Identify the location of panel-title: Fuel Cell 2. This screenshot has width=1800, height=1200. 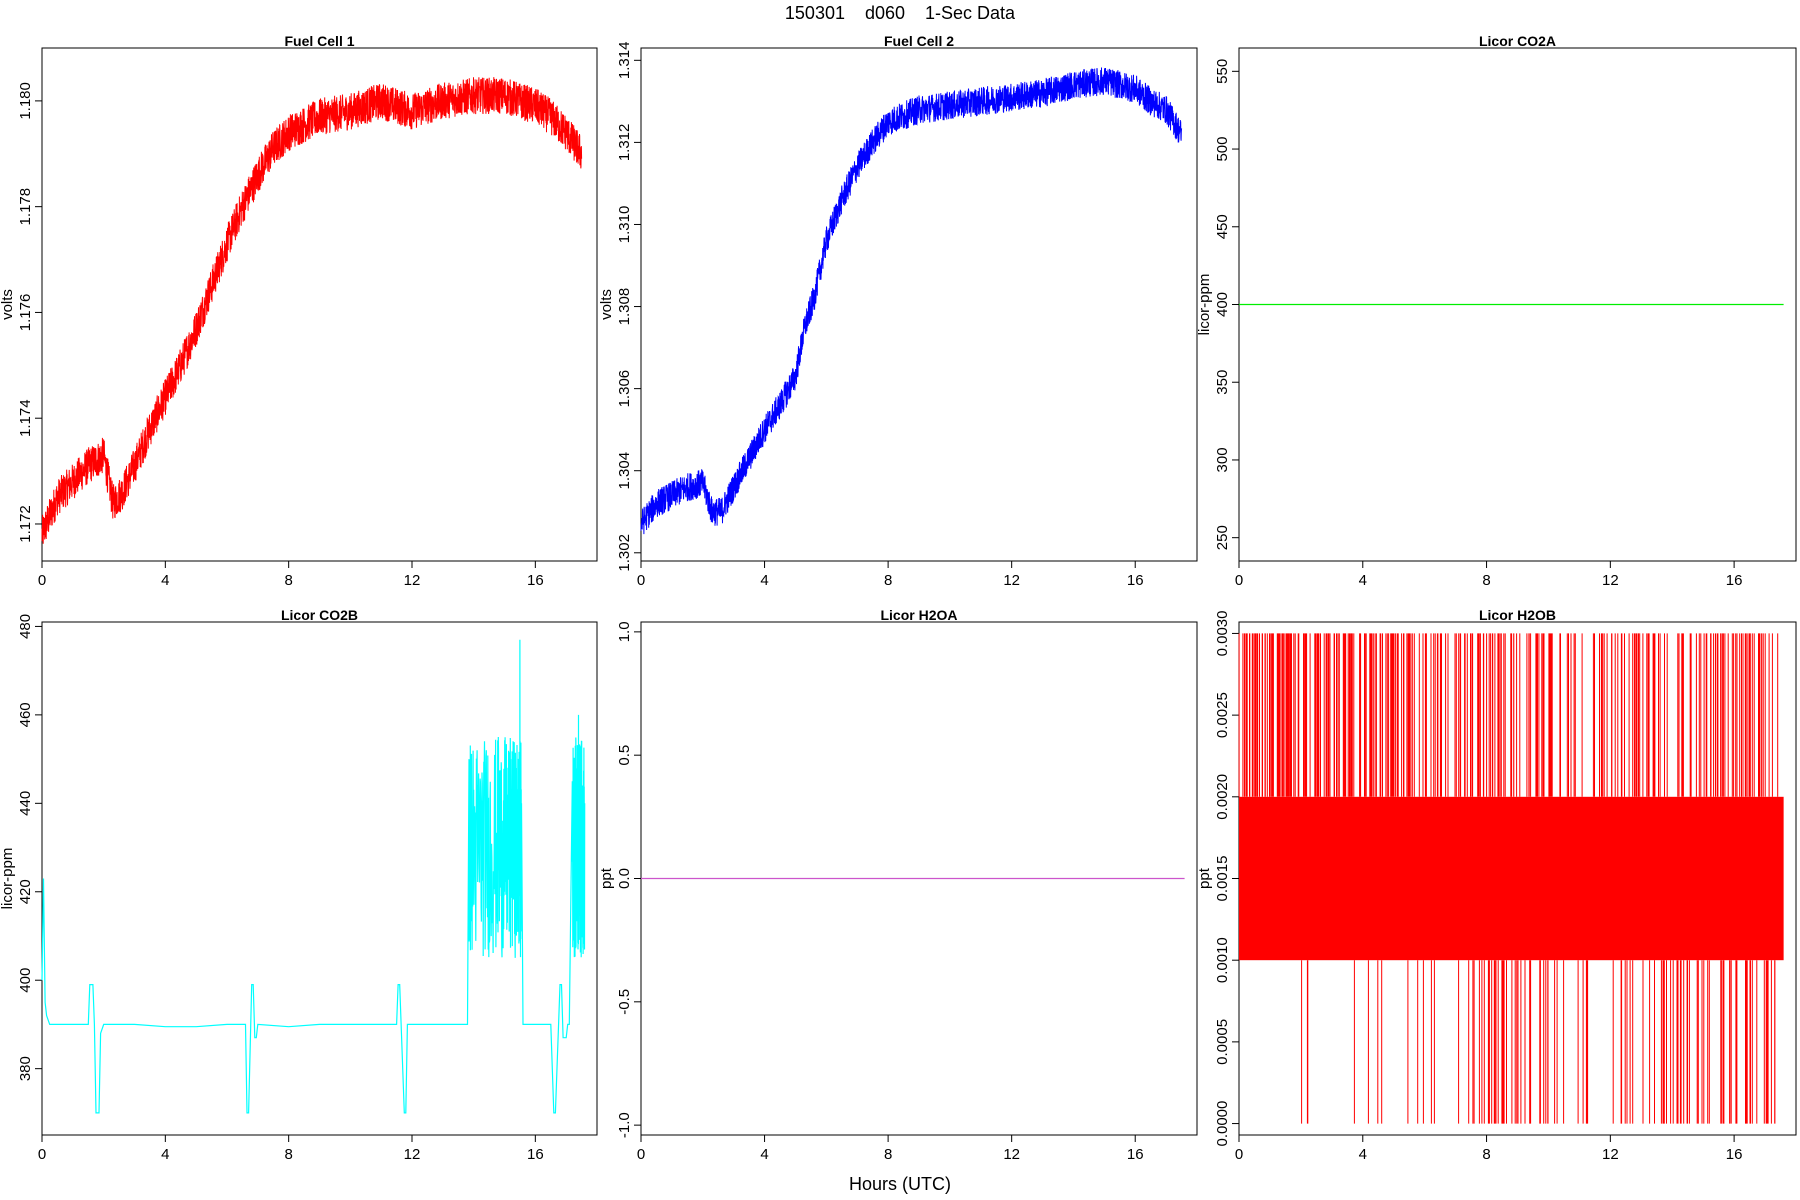
(919, 41).